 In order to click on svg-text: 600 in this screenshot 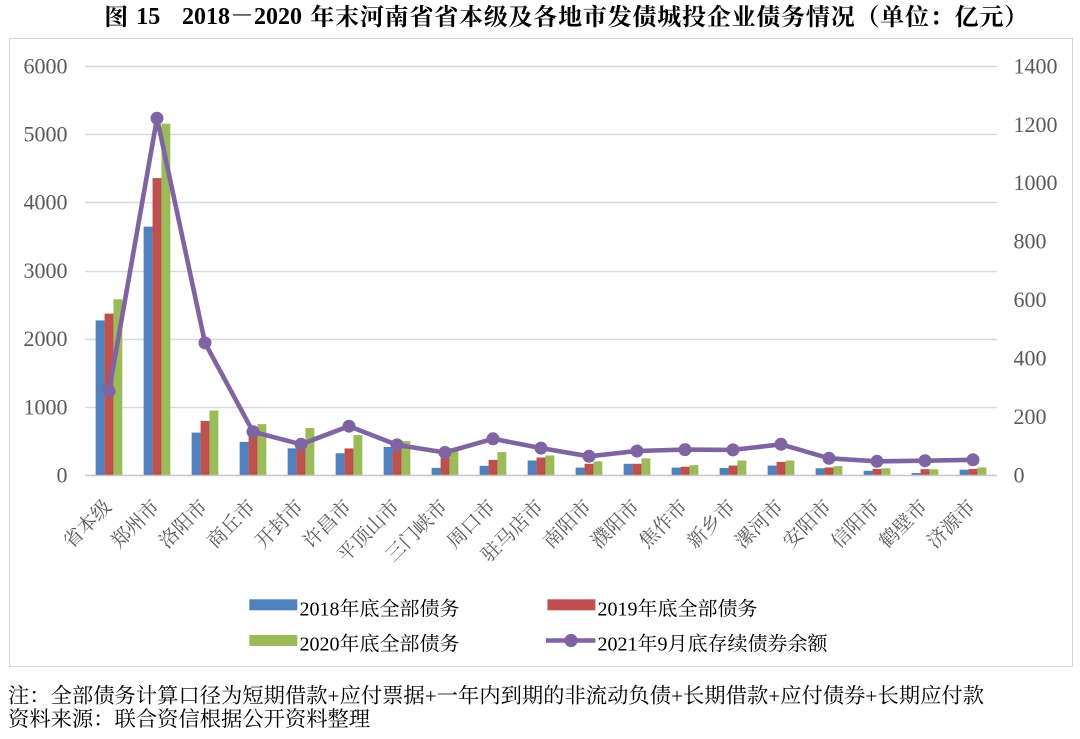, I will do `click(1030, 299)`.